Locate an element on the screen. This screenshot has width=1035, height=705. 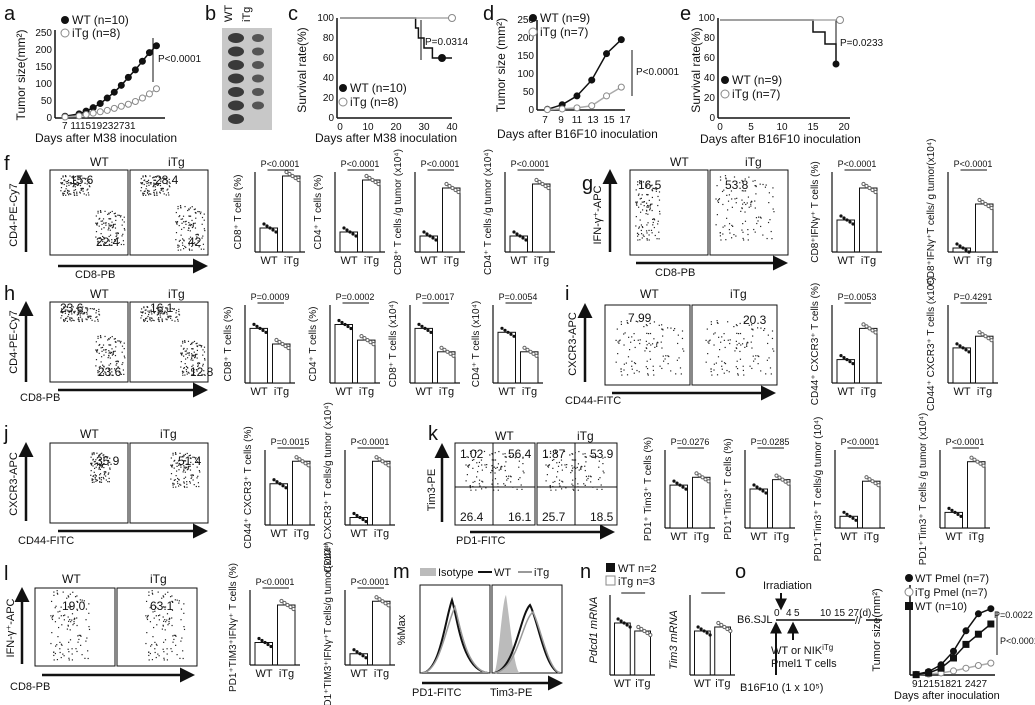
l-bar1-dot-itg is located at coordinates (290, 607).